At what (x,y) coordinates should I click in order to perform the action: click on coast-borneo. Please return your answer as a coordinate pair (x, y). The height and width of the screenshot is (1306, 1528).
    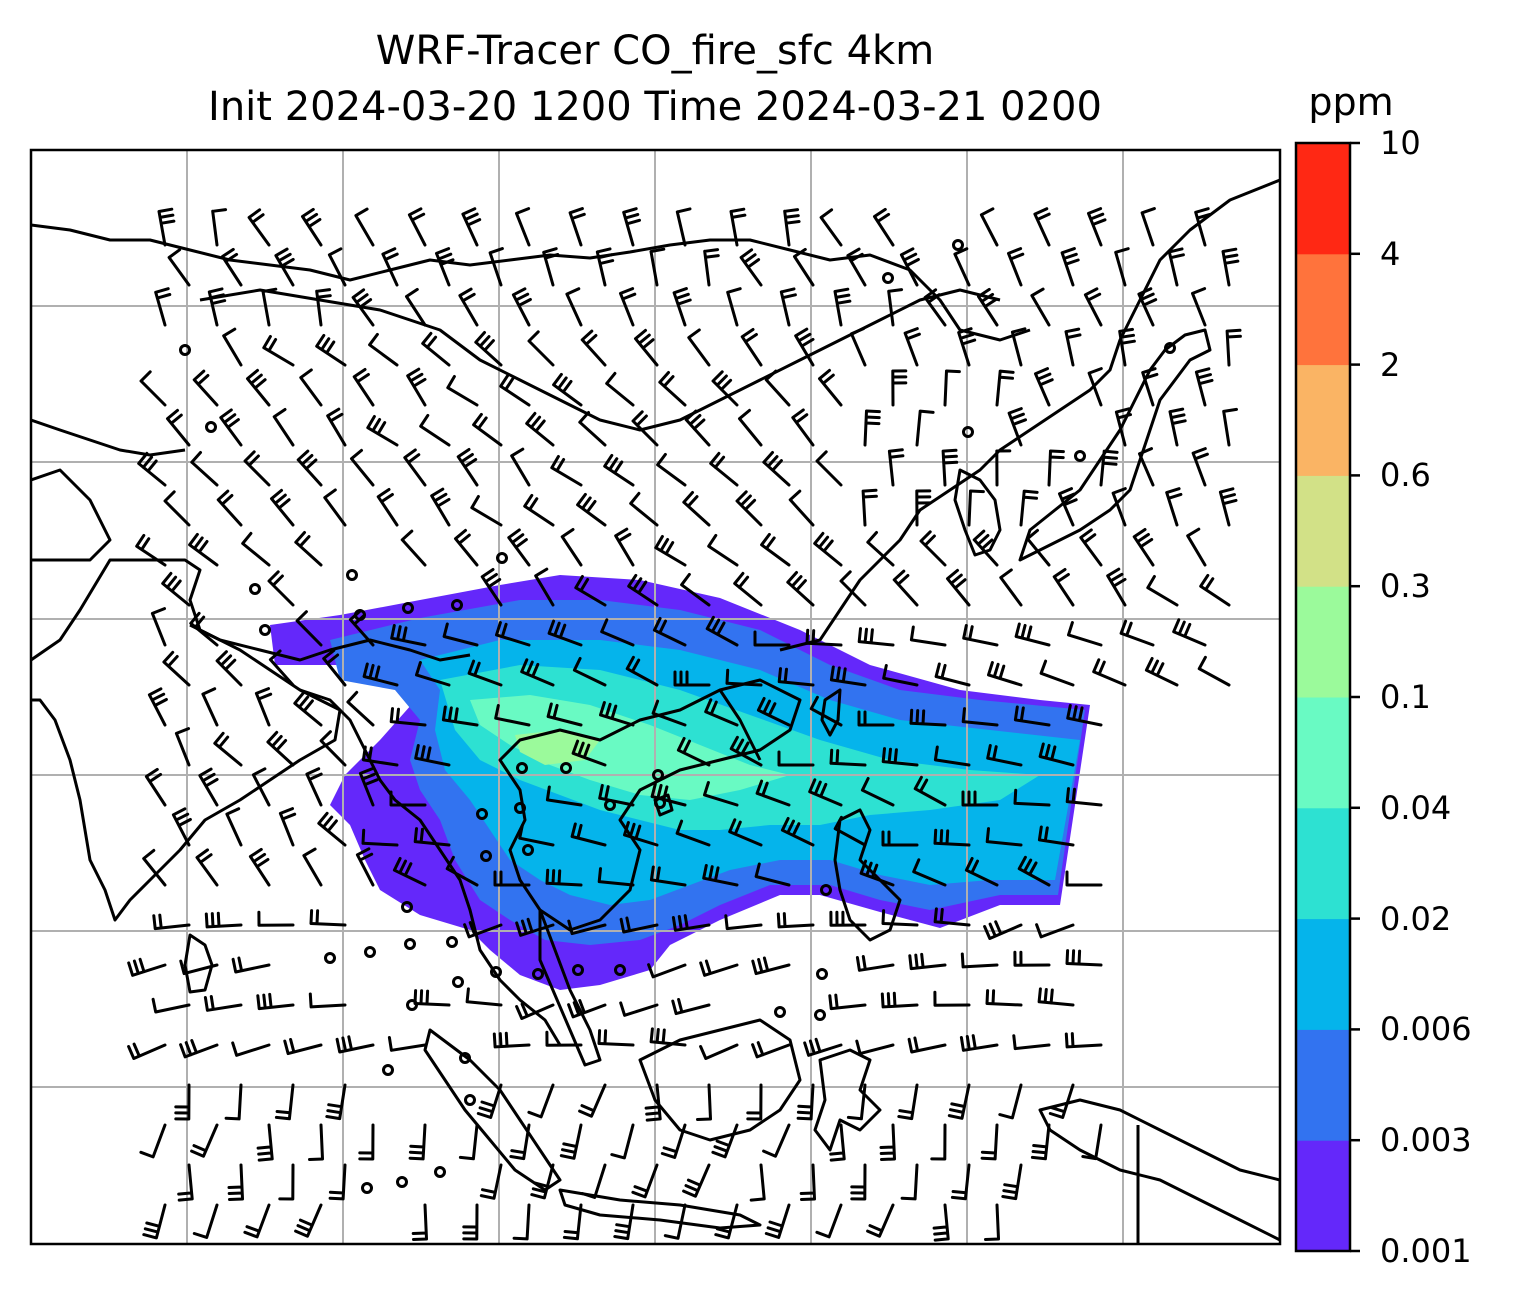
    Looking at the image, I should click on (720, 1080).